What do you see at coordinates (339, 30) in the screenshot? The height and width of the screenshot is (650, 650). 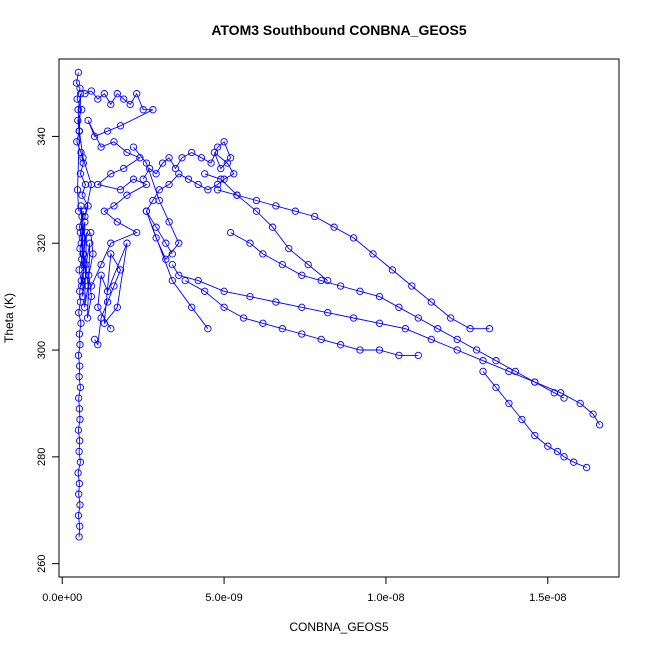 I see `chart-title: ATOM3 Southbound CONBNA_GEOS5` at bounding box center [339, 30].